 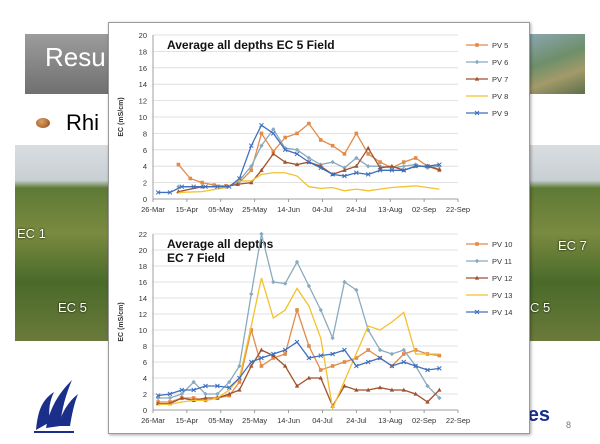 I want to click on y-axis-label: EC (mS/cm), so click(x=121, y=116).